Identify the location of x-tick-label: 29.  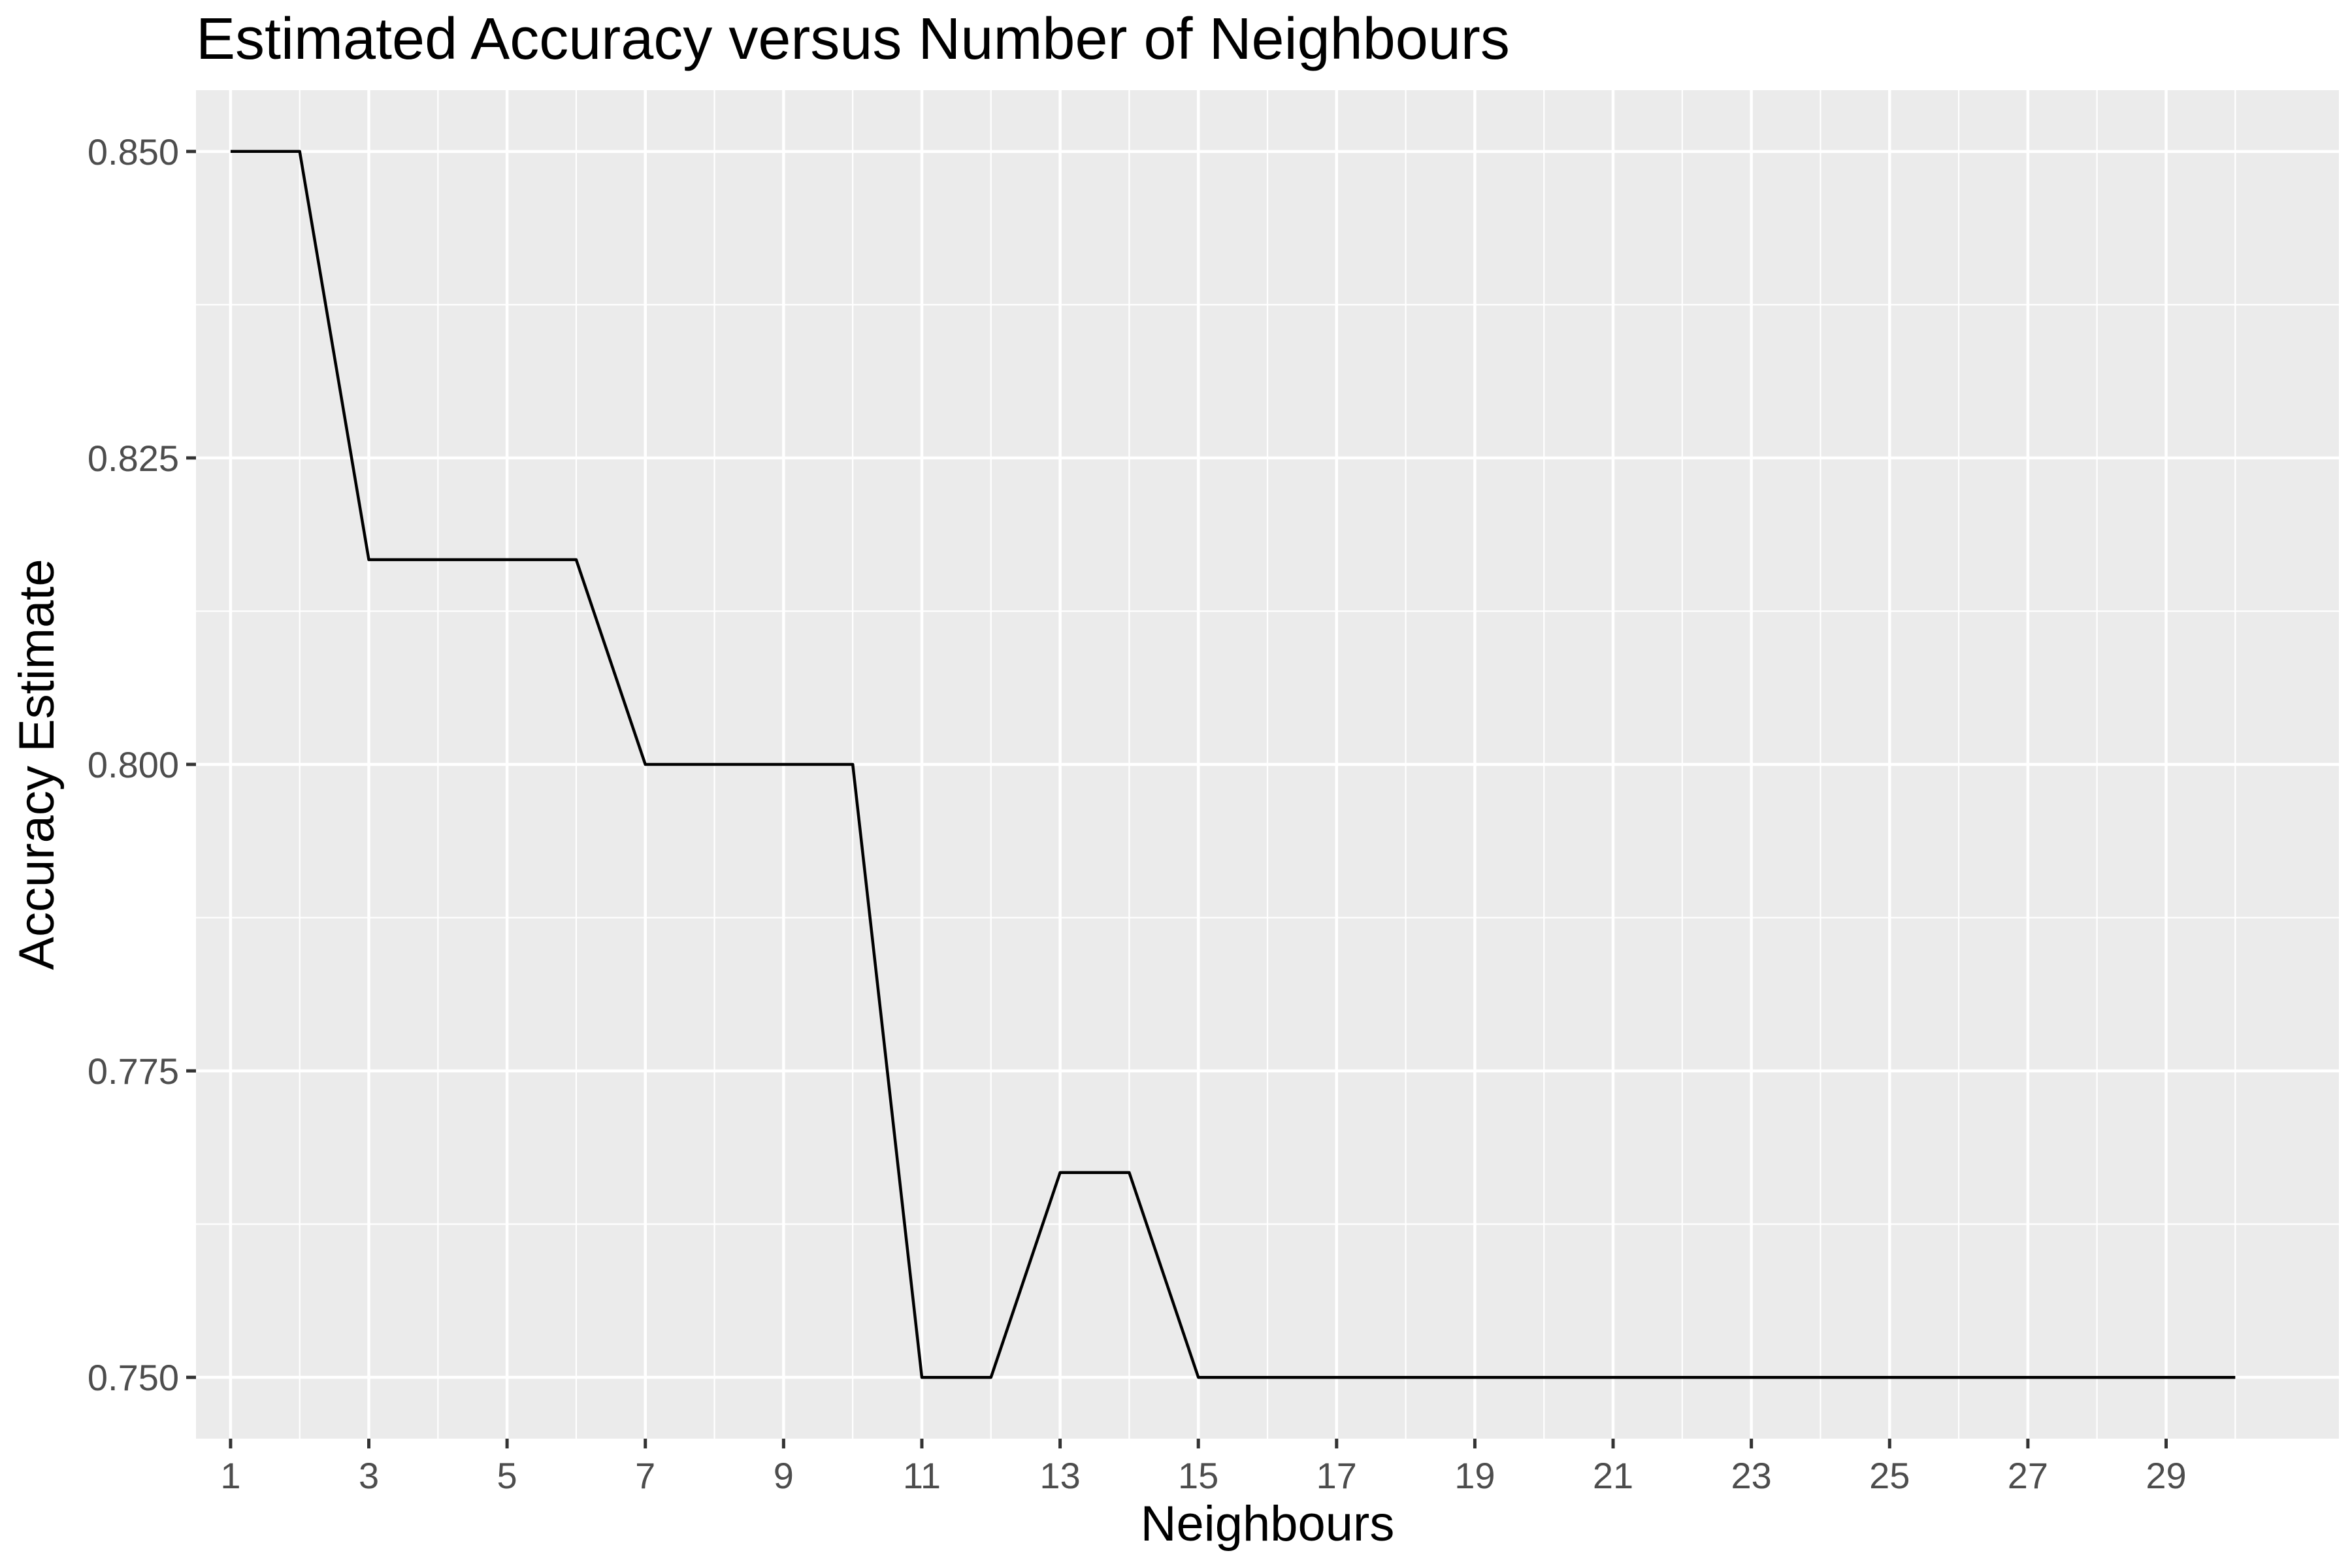
(2166, 1475).